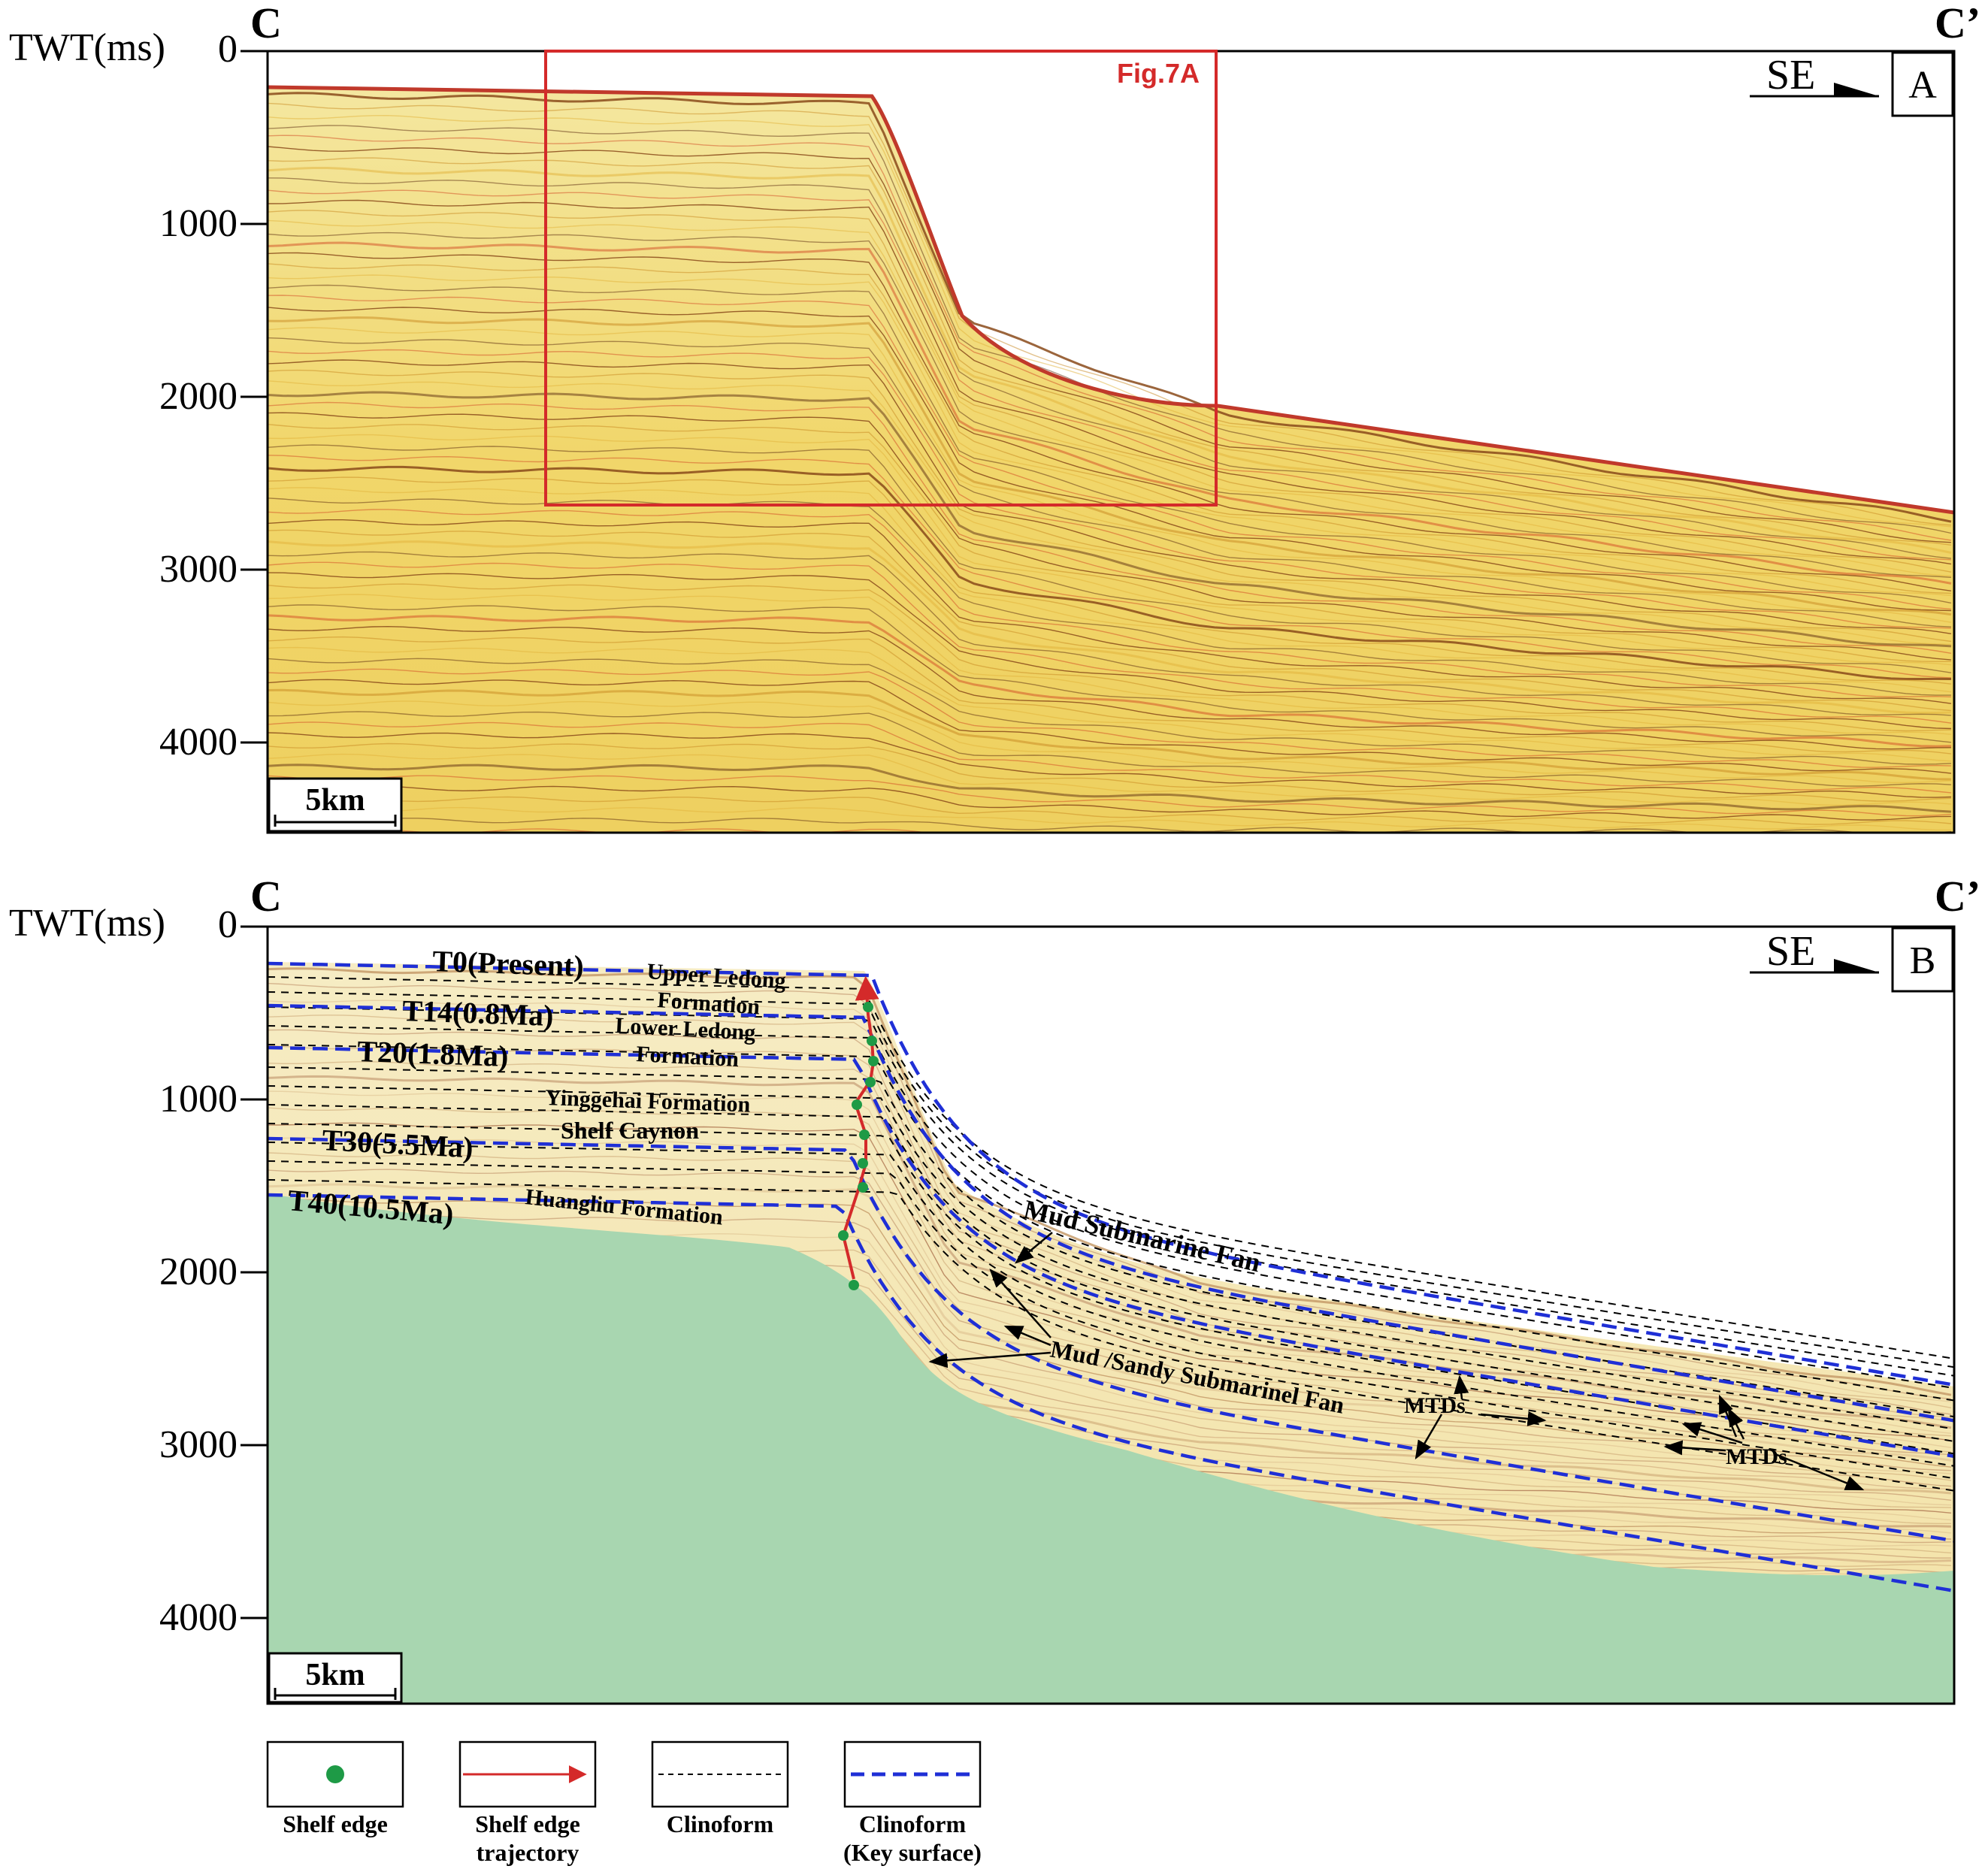 This screenshot has height=1875, width=1988. I want to click on shelf-edge-dot-icon, so click(335, 1774).